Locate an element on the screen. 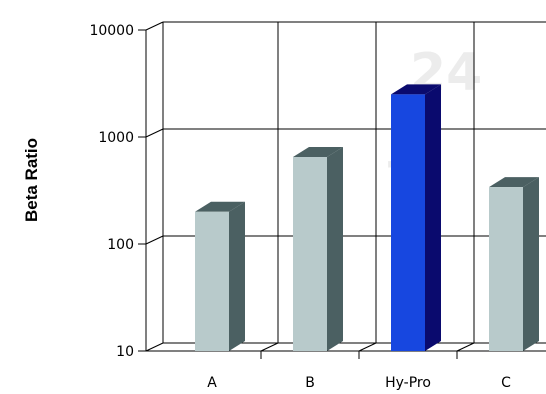  y-axis: 10 100 1000 10000 is located at coordinates (117, 191).